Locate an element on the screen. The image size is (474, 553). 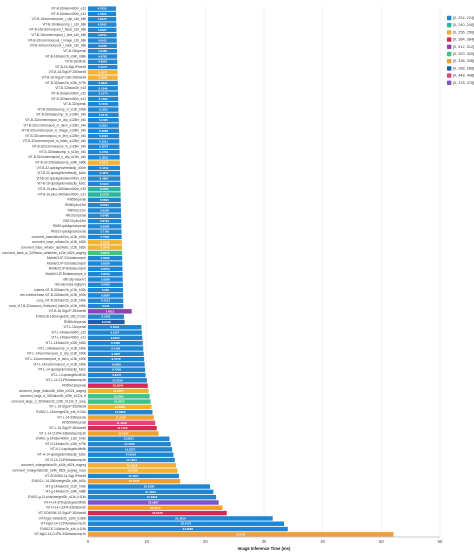
value-label: 5.2631 is located at coordinates (103, 125).